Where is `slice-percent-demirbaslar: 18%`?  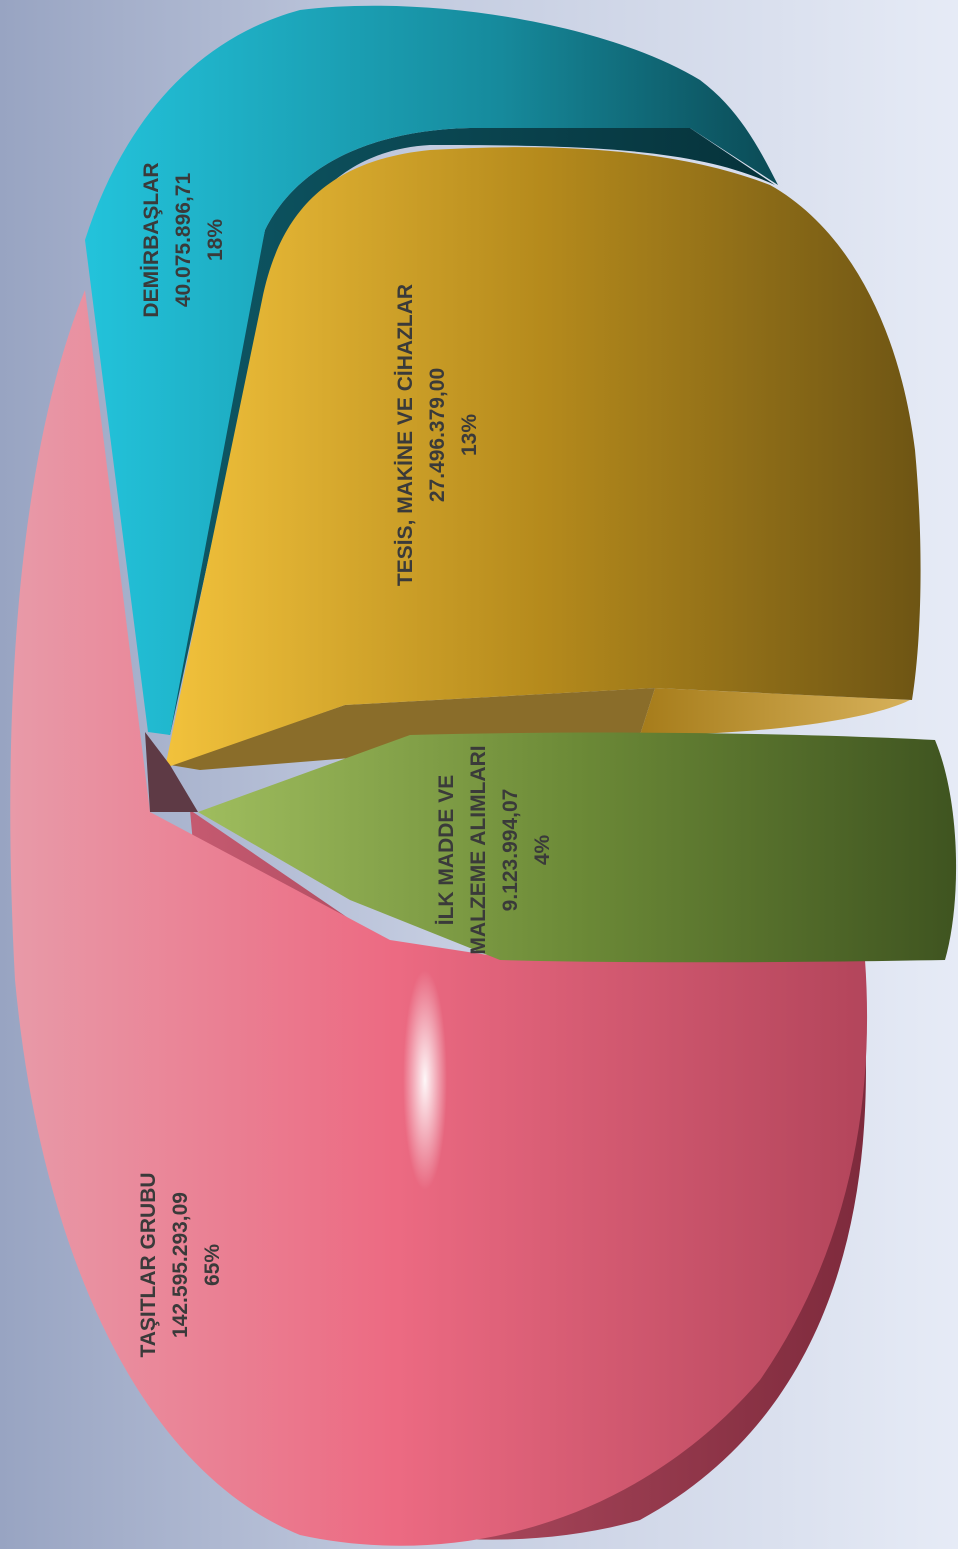 slice-percent-demirbaslar: 18% is located at coordinates (215, 240).